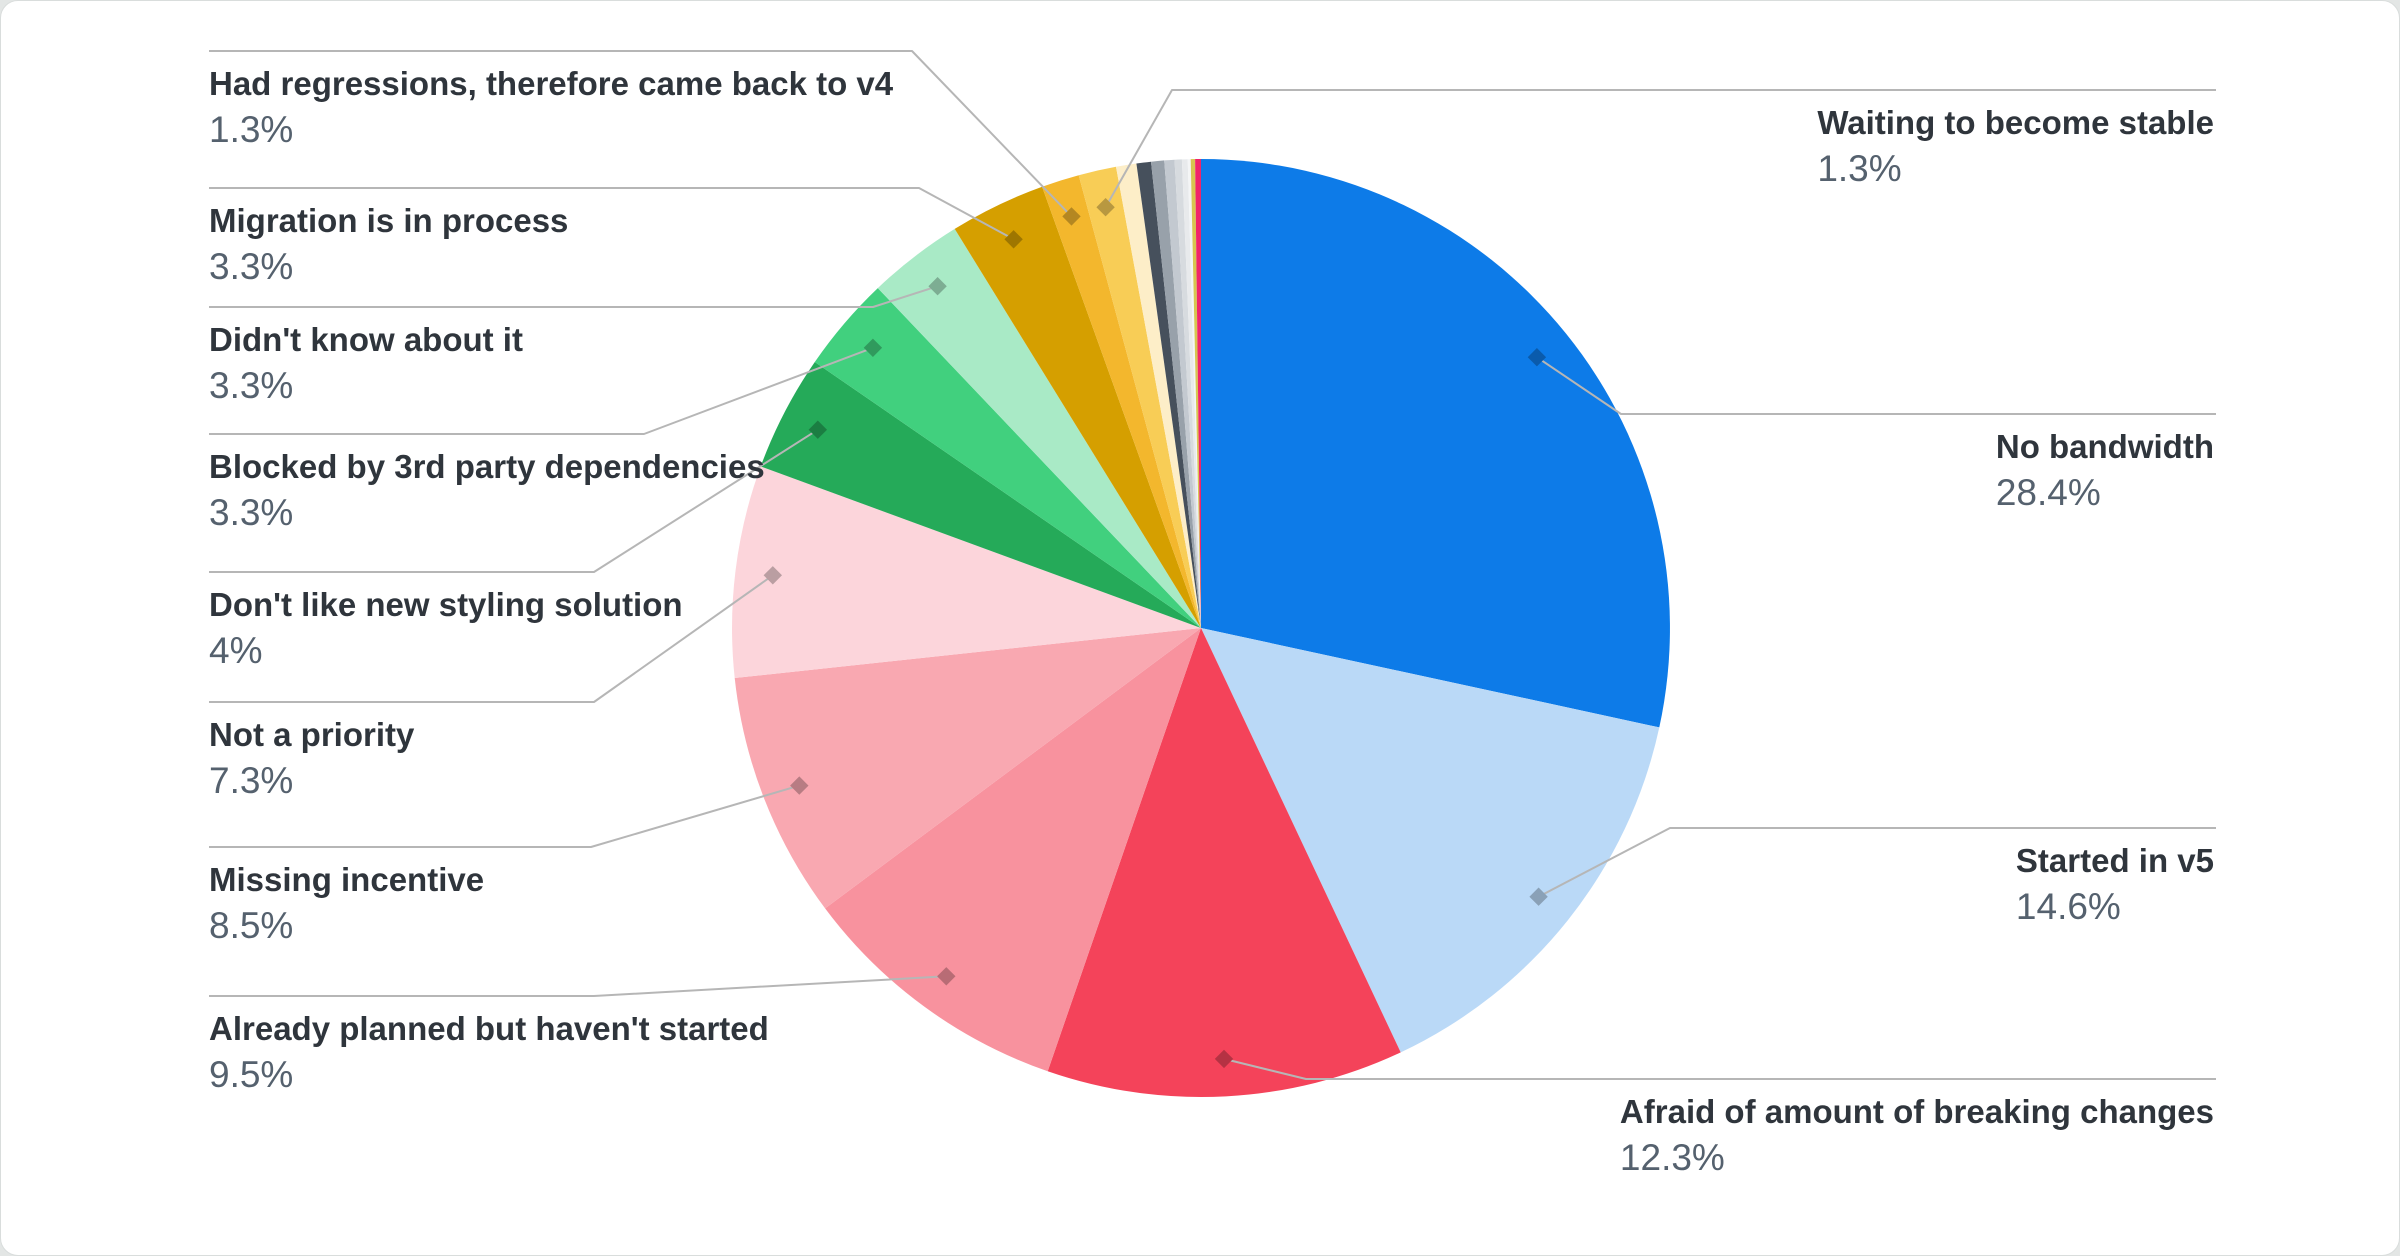 Image resolution: width=2400 pixels, height=1256 pixels. Describe the element at coordinates (446, 628) in the screenshot. I see `slice-label: Don't like new styling solution 4%` at that location.